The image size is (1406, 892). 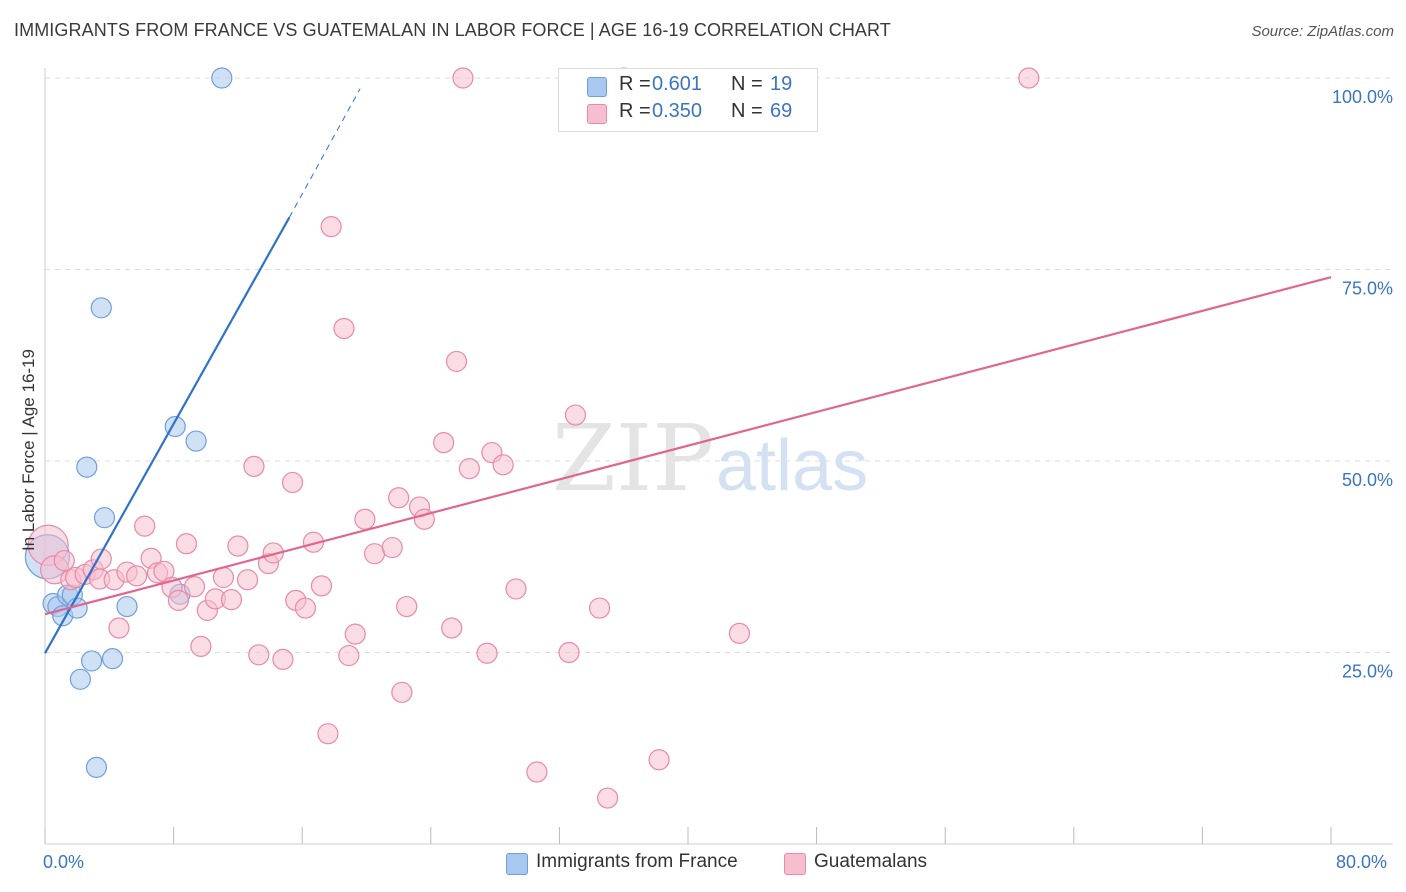 I want to click on x-axis-min-label: 0.0%, so click(x=64, y=862).